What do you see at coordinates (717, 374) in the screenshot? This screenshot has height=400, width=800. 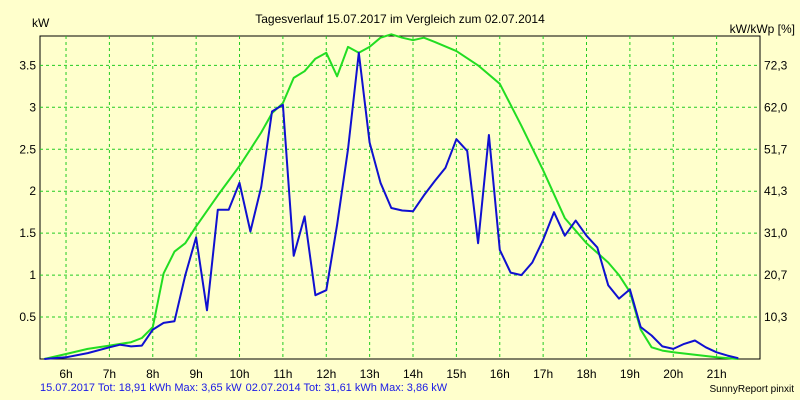 I see `x-tick-label: 21h` at bounding box center [717, 374].